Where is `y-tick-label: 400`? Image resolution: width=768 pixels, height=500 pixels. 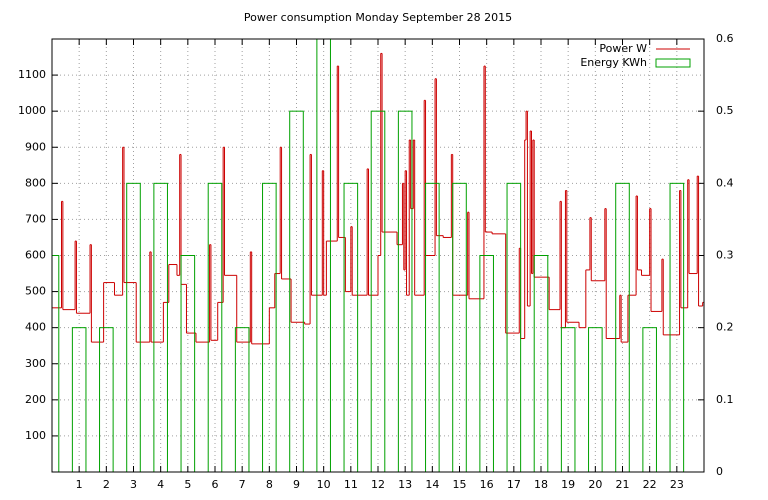 y-tick-label: 400 is located at coordinates (35, 327).